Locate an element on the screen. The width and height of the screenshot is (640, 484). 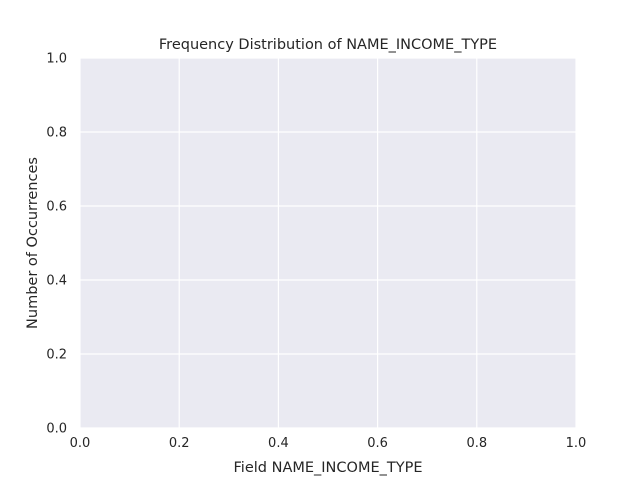
x-tick-label: 1.0 is located at coordinates (576, 443).